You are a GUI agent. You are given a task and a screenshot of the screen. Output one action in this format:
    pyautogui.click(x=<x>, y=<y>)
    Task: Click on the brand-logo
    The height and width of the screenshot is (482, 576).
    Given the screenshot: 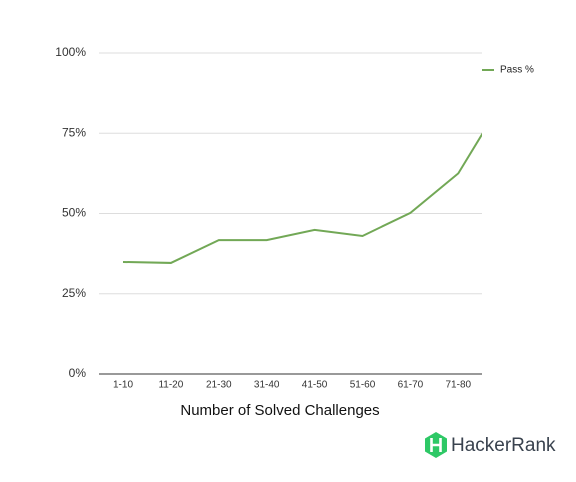 What is the action you would take?
    pyautogui.click(x=436, y=445)
    